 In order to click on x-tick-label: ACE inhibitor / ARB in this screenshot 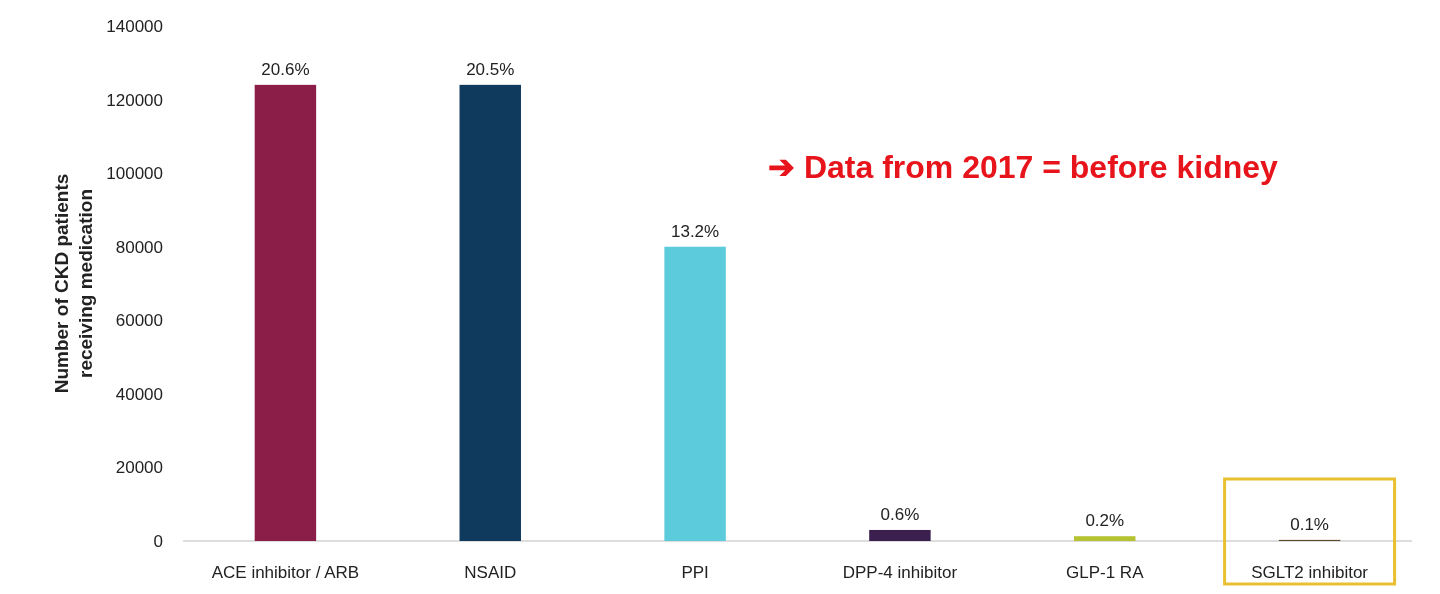, I will do `click(285, 572)`.